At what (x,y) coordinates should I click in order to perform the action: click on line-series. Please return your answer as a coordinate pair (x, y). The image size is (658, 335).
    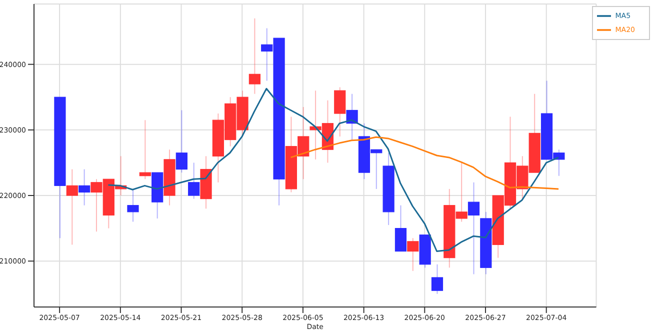
    Looking at the image, I should click on (425, 163).